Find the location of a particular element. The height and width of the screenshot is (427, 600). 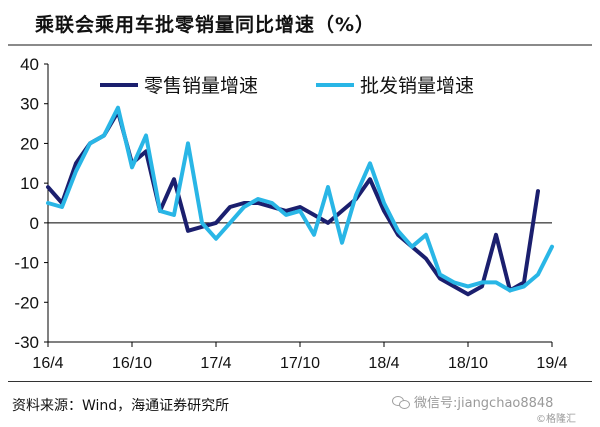

y-tick-label: 0 is located at coordinates (34, 223).